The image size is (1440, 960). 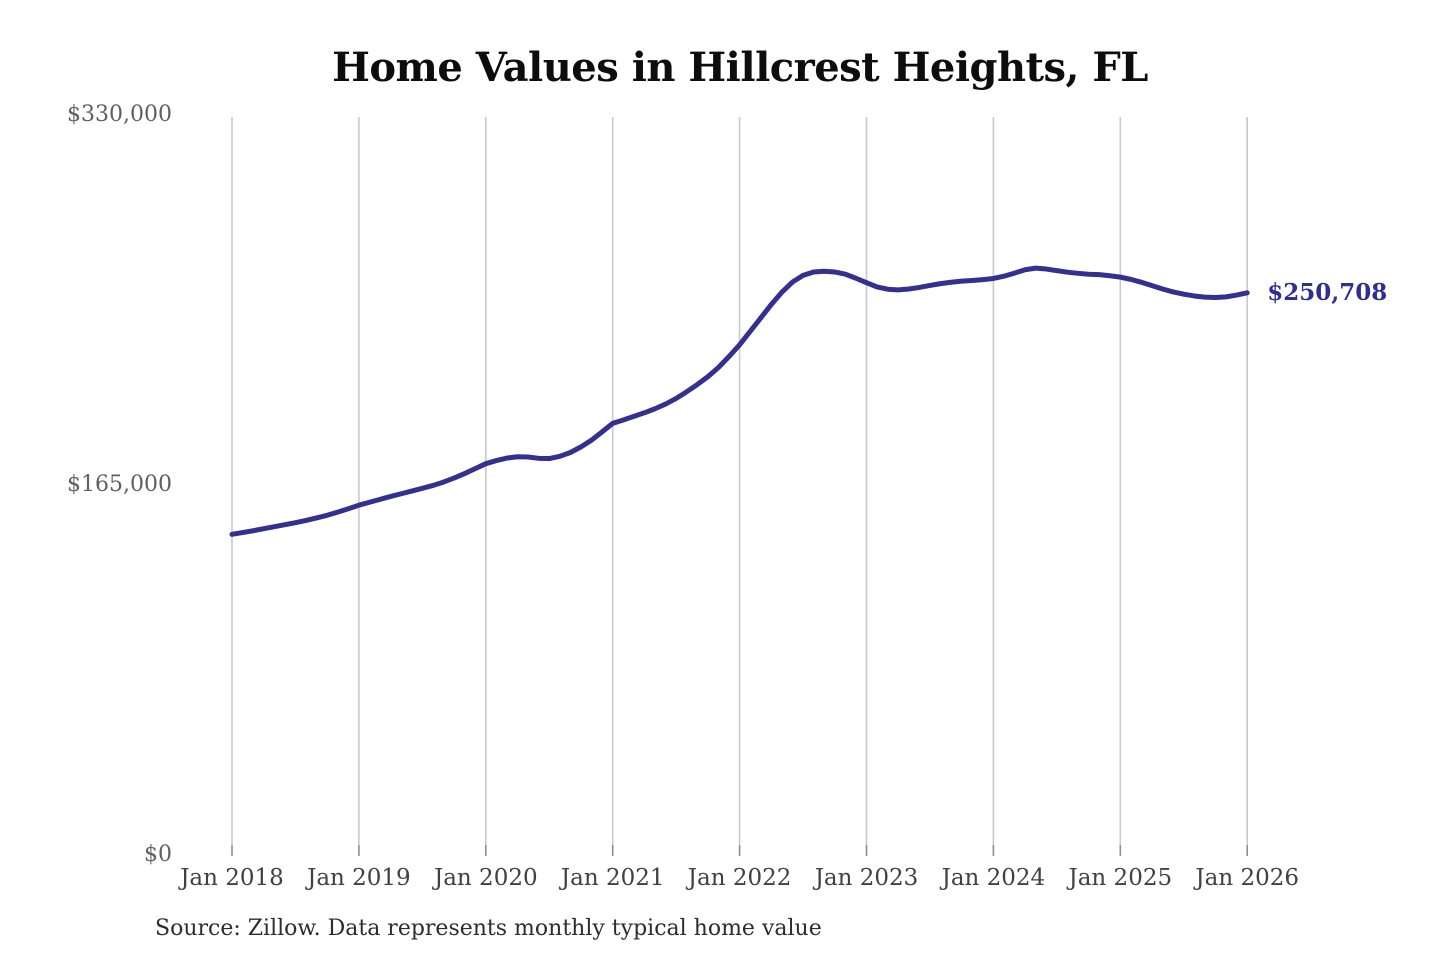 What do you see at coordinates (158, 854) in the screenshot?
I see `y-tick-label: $0` at bounding box center [158, 854].